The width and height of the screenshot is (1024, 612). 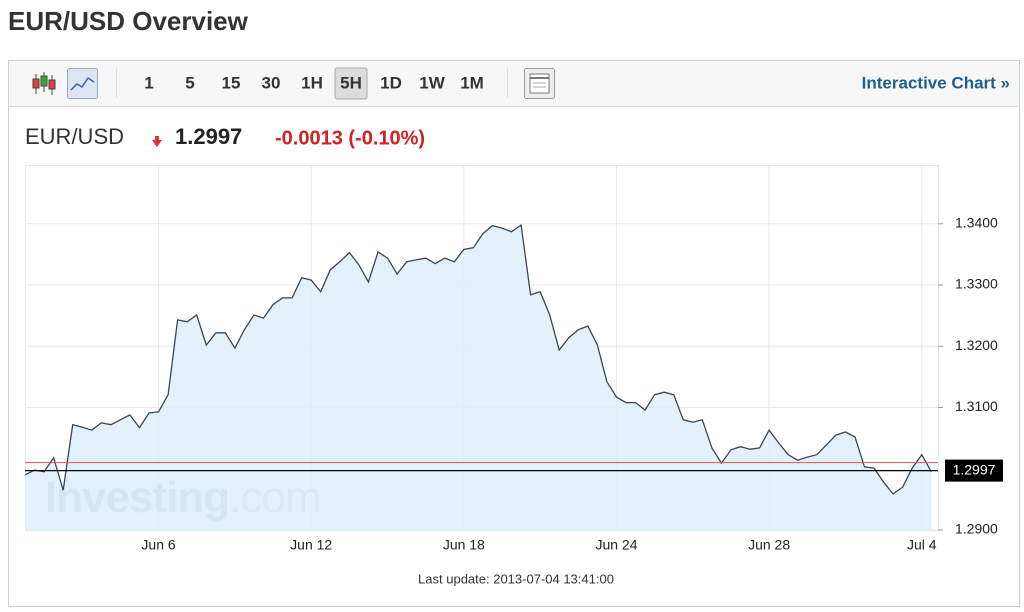 I want to click on y-tick-label: 1.3300, so click(x=976, y=284).